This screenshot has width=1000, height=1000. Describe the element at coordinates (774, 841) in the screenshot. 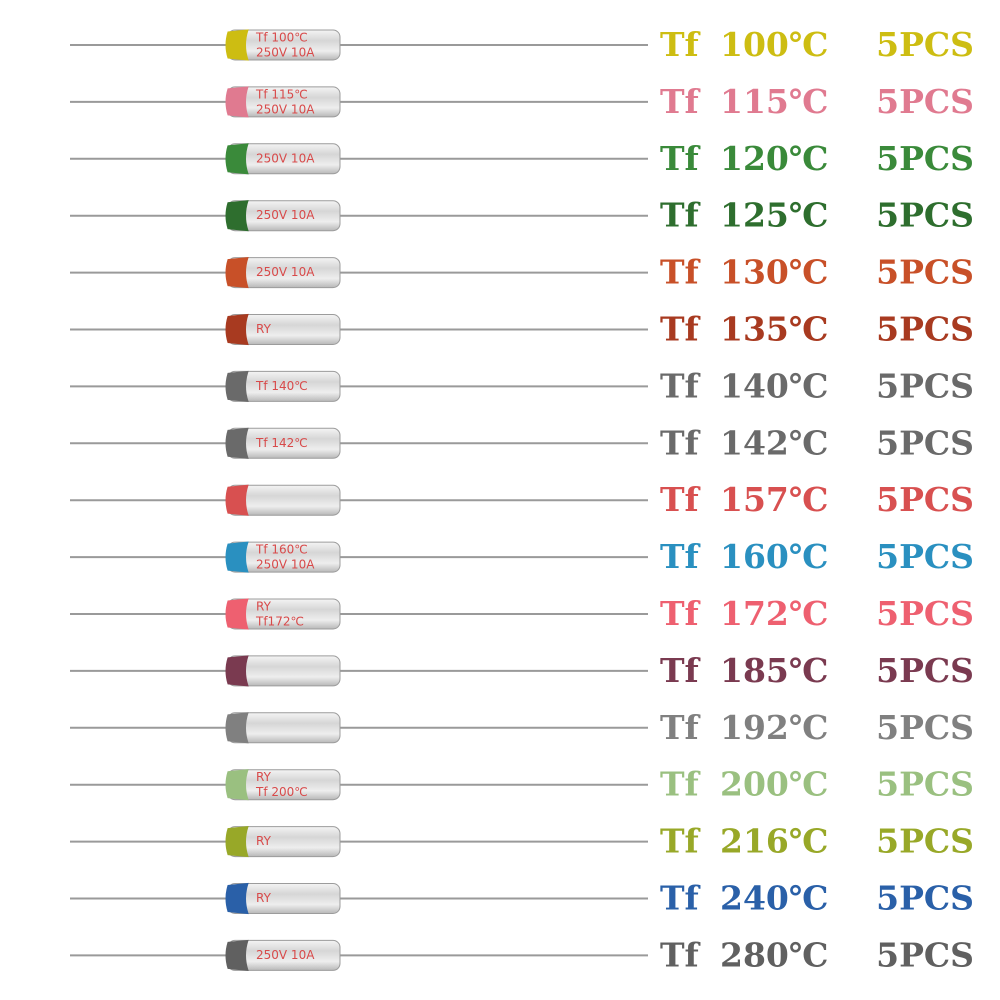

I see `temperature-label: 216℃` at that location.